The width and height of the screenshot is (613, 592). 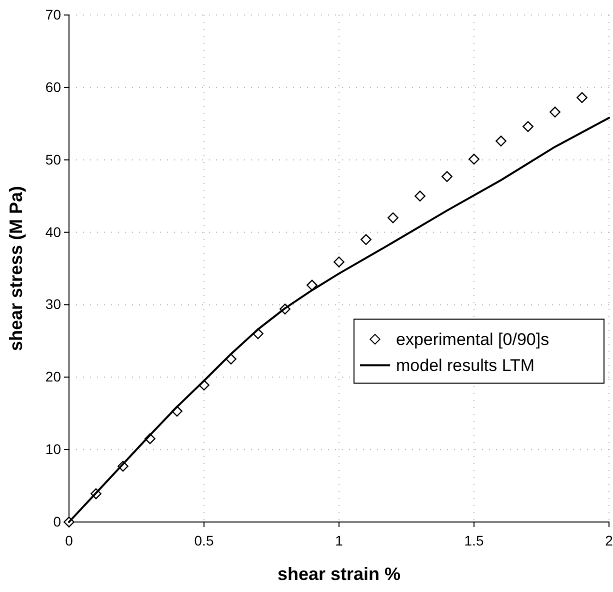 I want to click on x-axis-title: shear strain %, so click(x=339, y=574).